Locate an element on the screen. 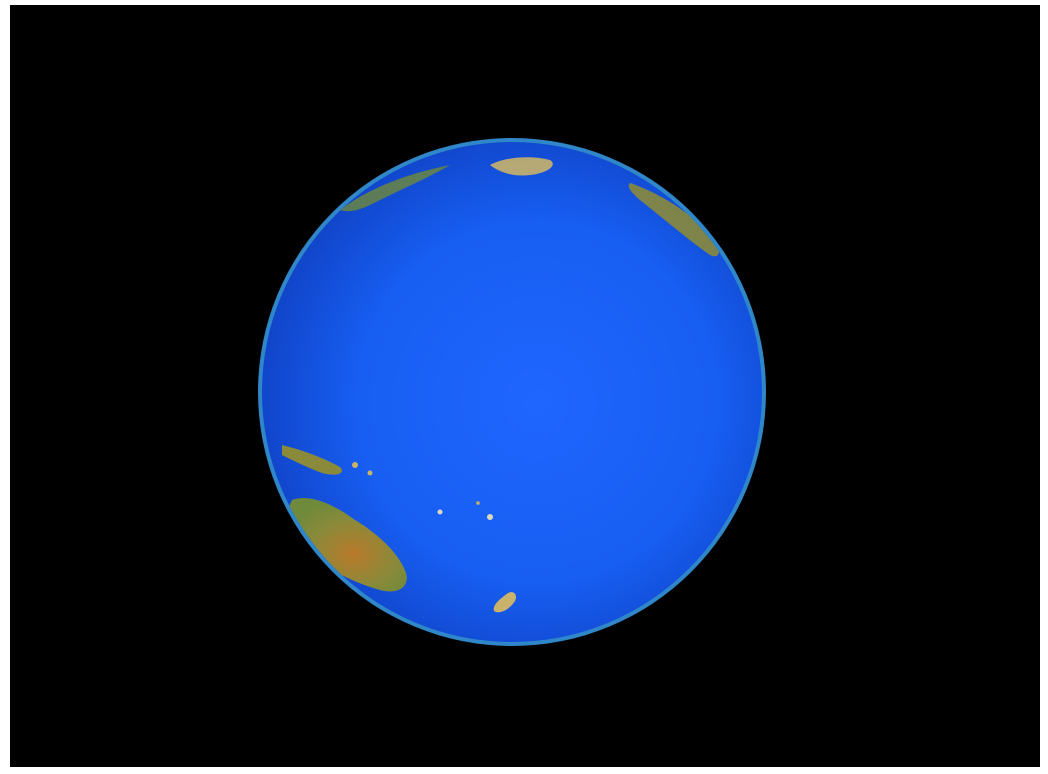 The image size is (1048, 774). landmass-new-guinea is located at coordinates (312, 460).